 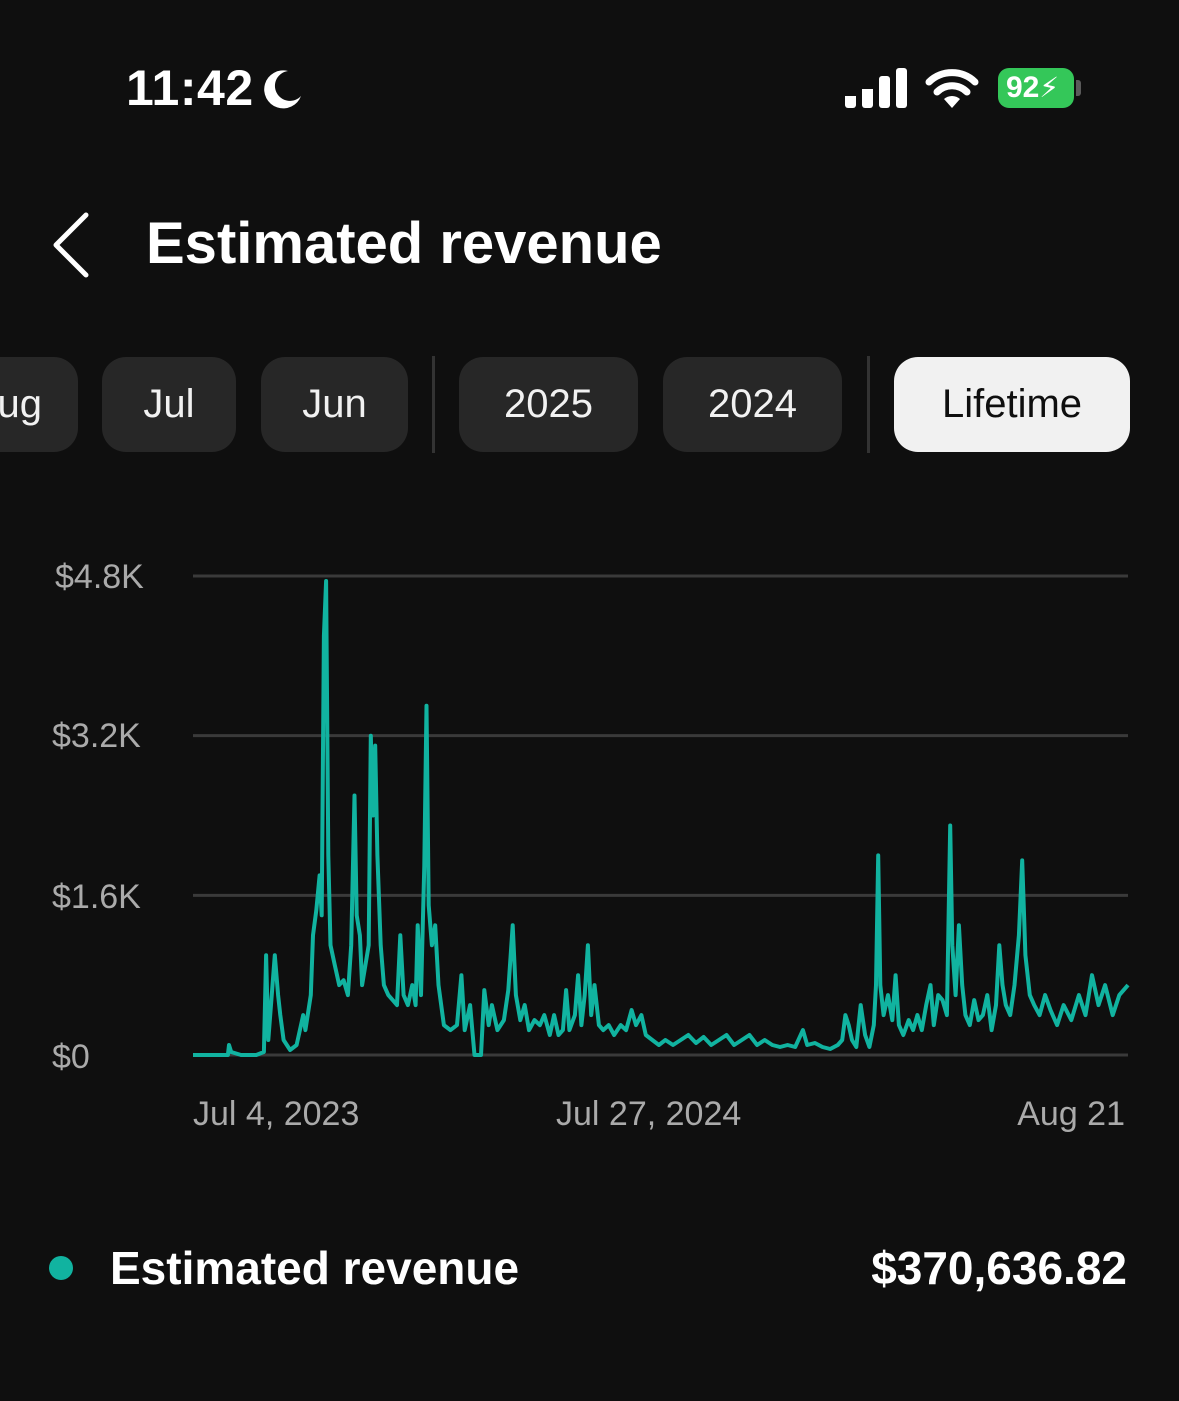 I want to click on chevron-left-icon, so click(x=73, y=245).